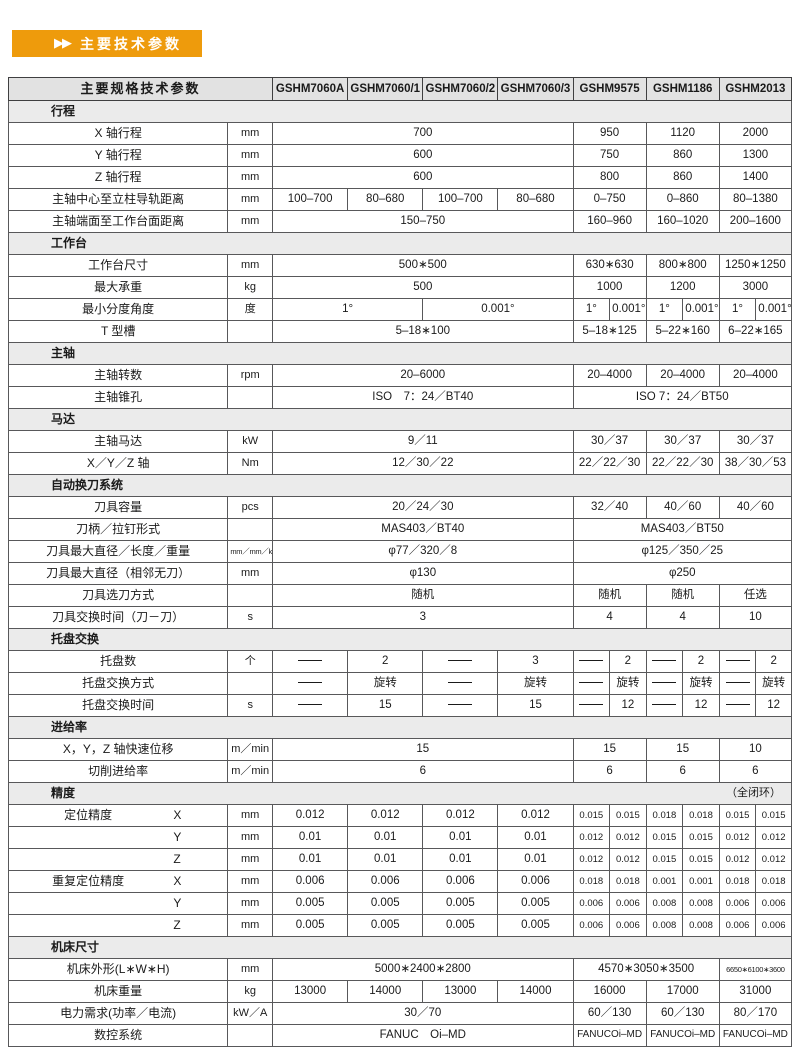 This screenshot has height=1047, width=800. I want to click on row-label-flex: Z, so click(118, 925).